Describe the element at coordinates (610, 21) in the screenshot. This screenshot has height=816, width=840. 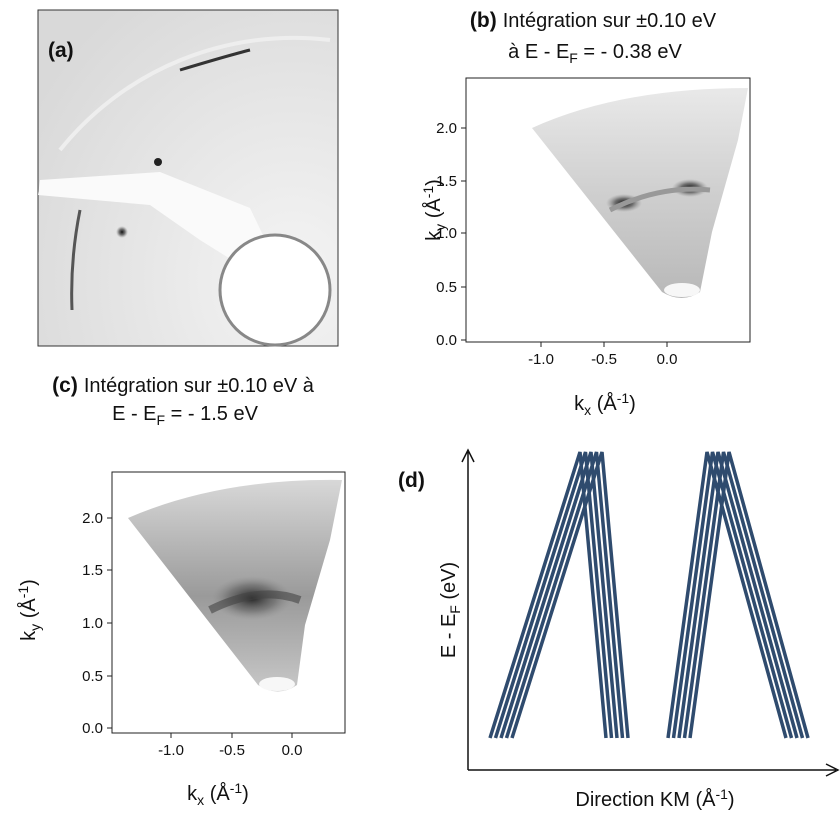
I see `title-text: Intégration sur ±0.10 eV` at that location.